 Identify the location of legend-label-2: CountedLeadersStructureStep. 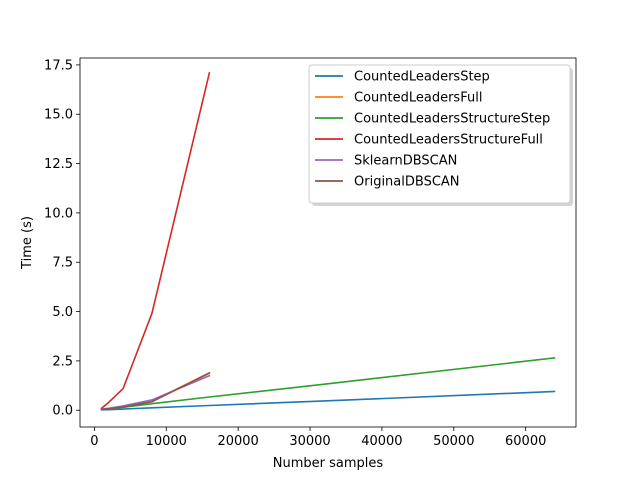
(452, 119).